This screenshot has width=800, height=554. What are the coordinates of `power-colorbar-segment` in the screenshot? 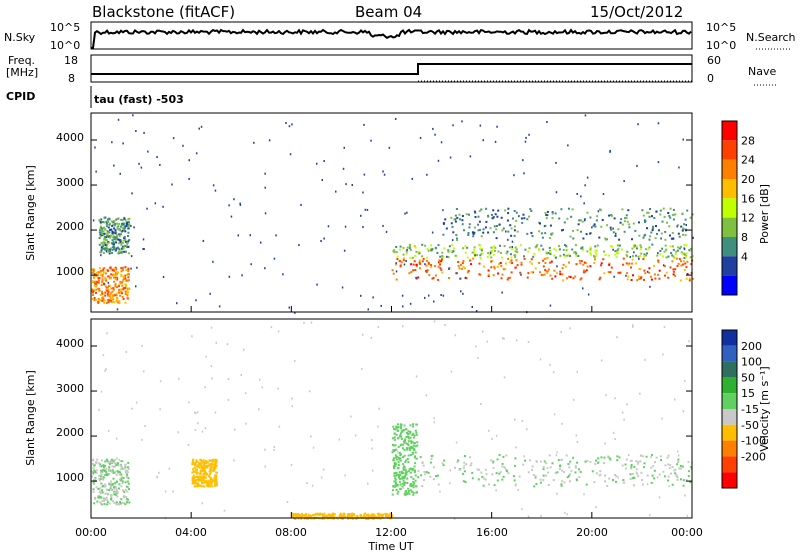 It's located at (729, 227).